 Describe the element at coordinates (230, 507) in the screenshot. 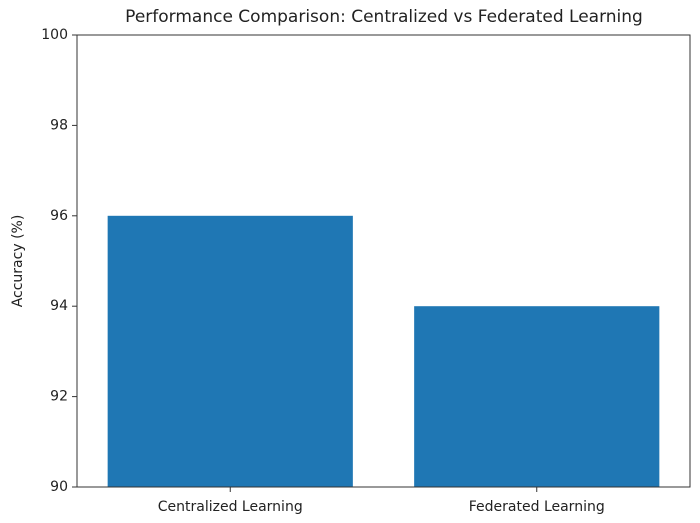

I see `x-tick-label: Centralized Learning` at that location.